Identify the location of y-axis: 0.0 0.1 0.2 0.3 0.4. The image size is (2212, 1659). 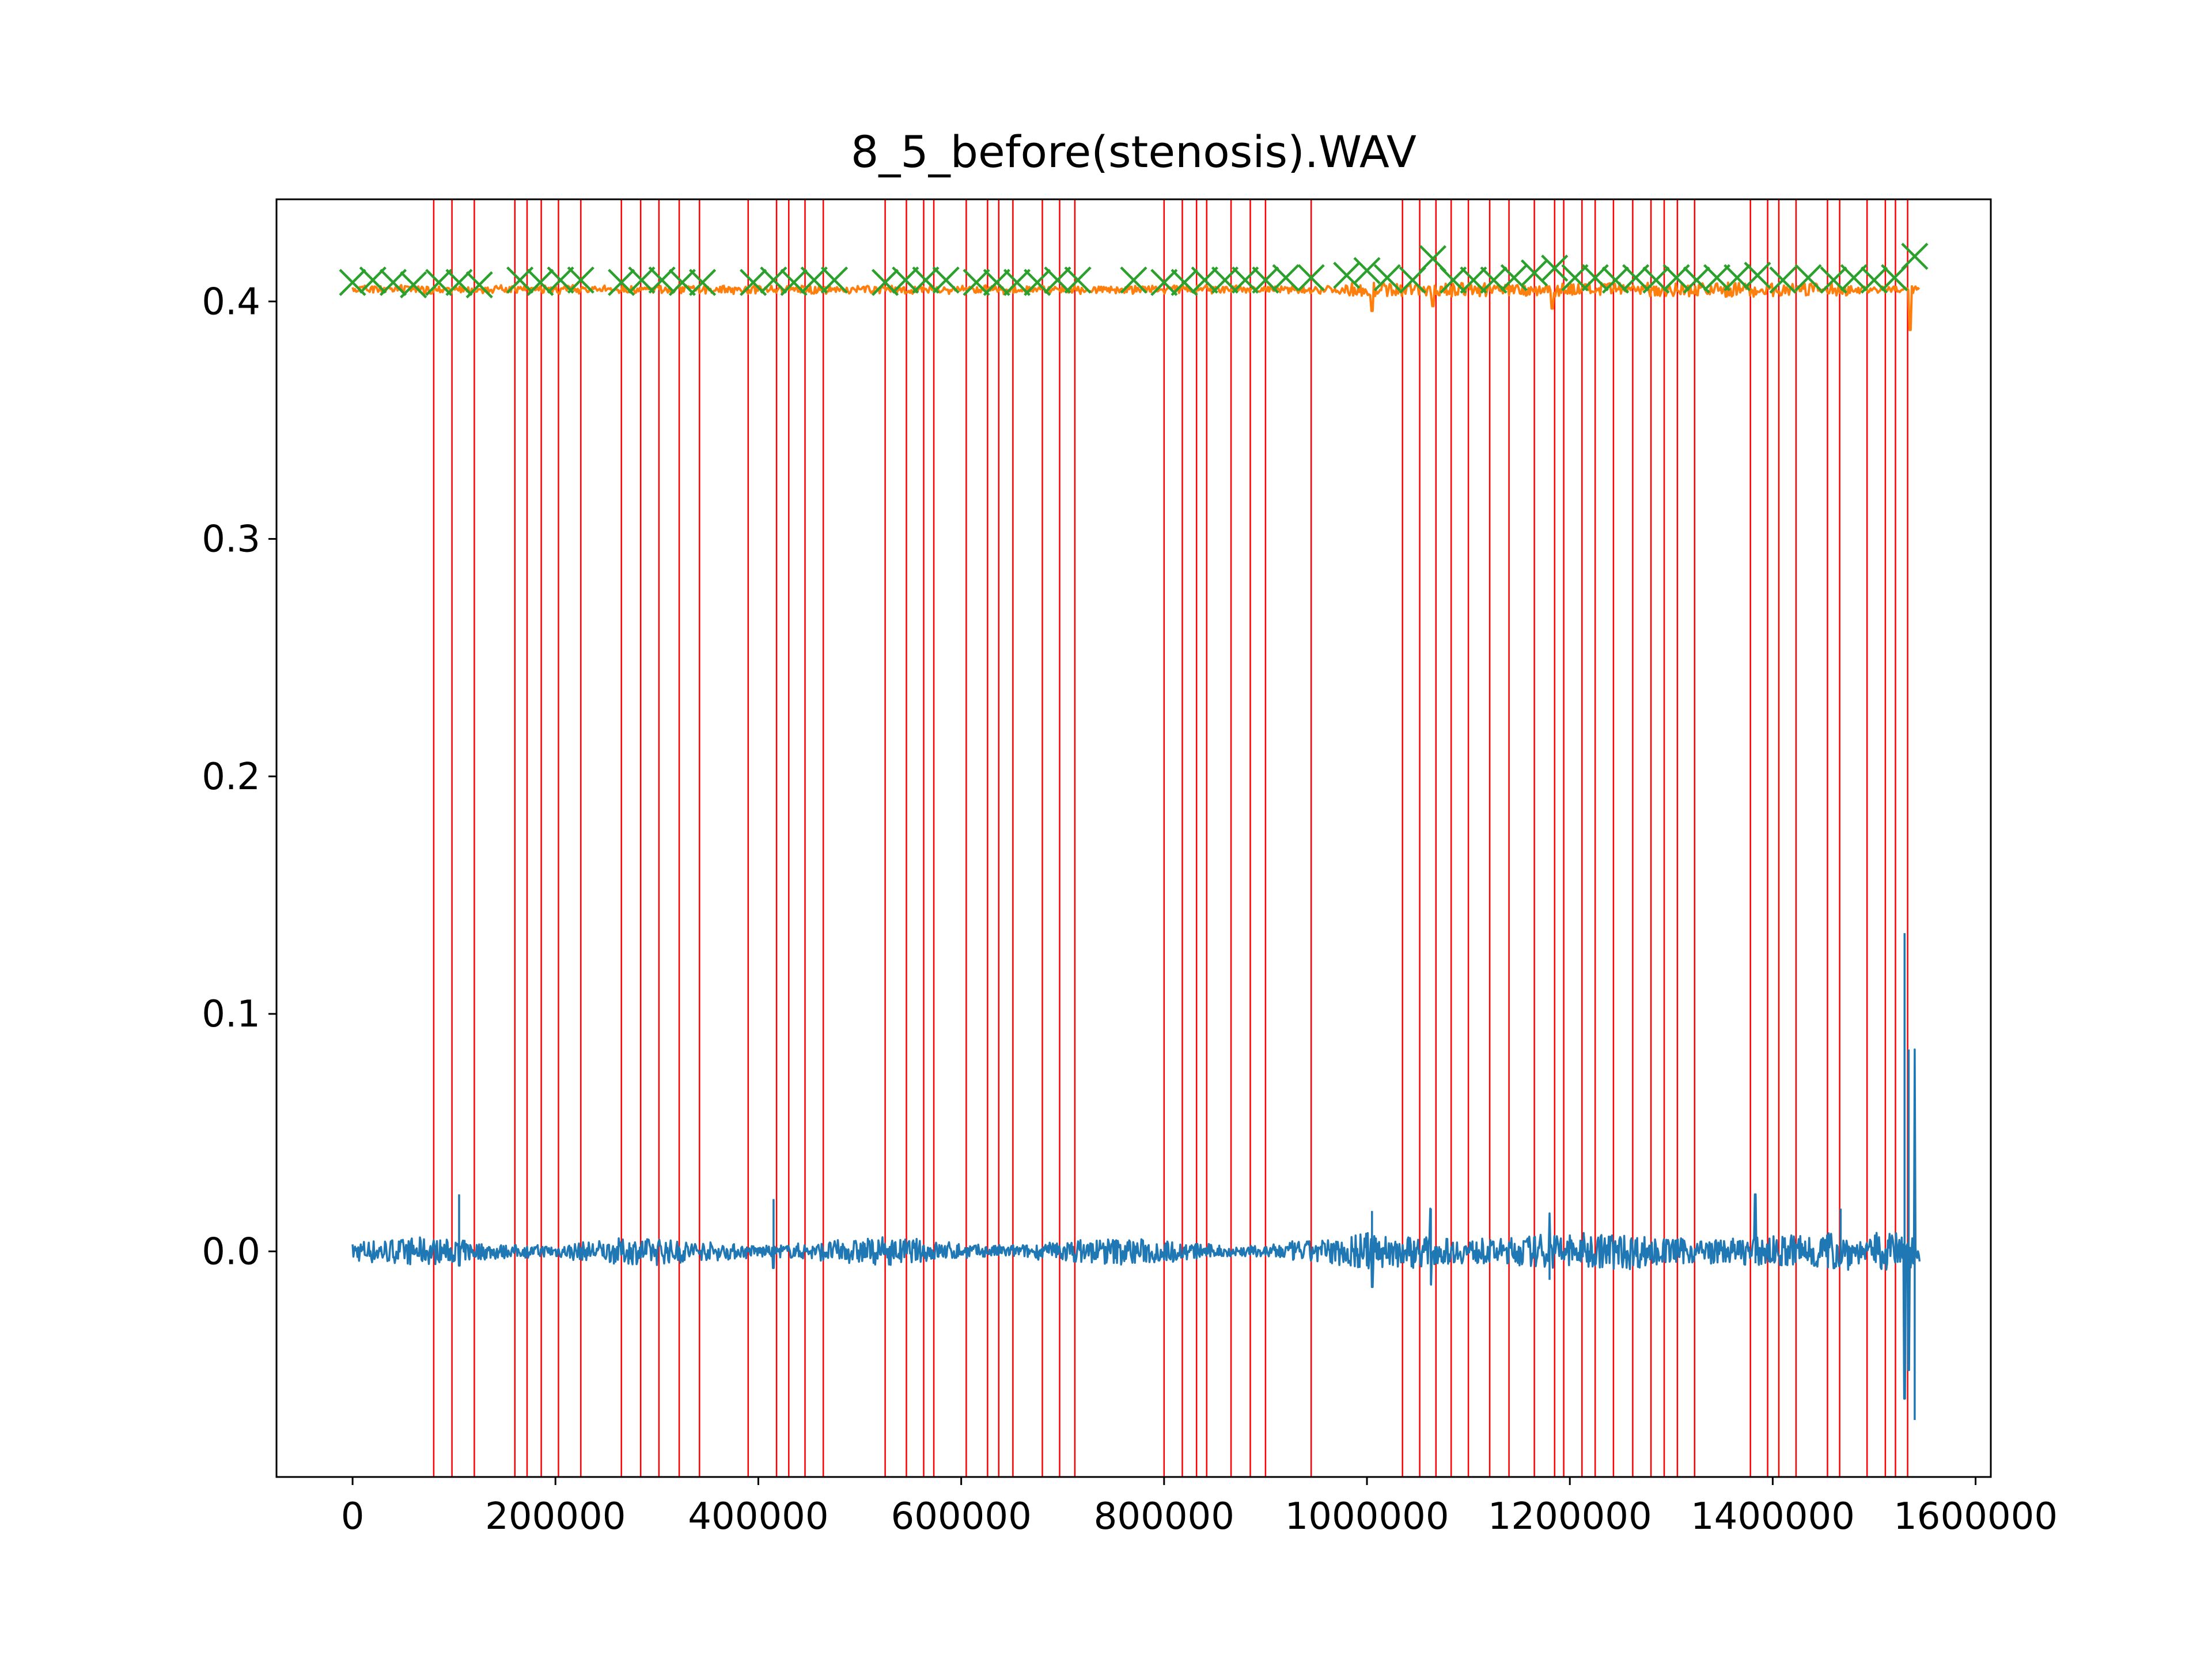
(239, 777).